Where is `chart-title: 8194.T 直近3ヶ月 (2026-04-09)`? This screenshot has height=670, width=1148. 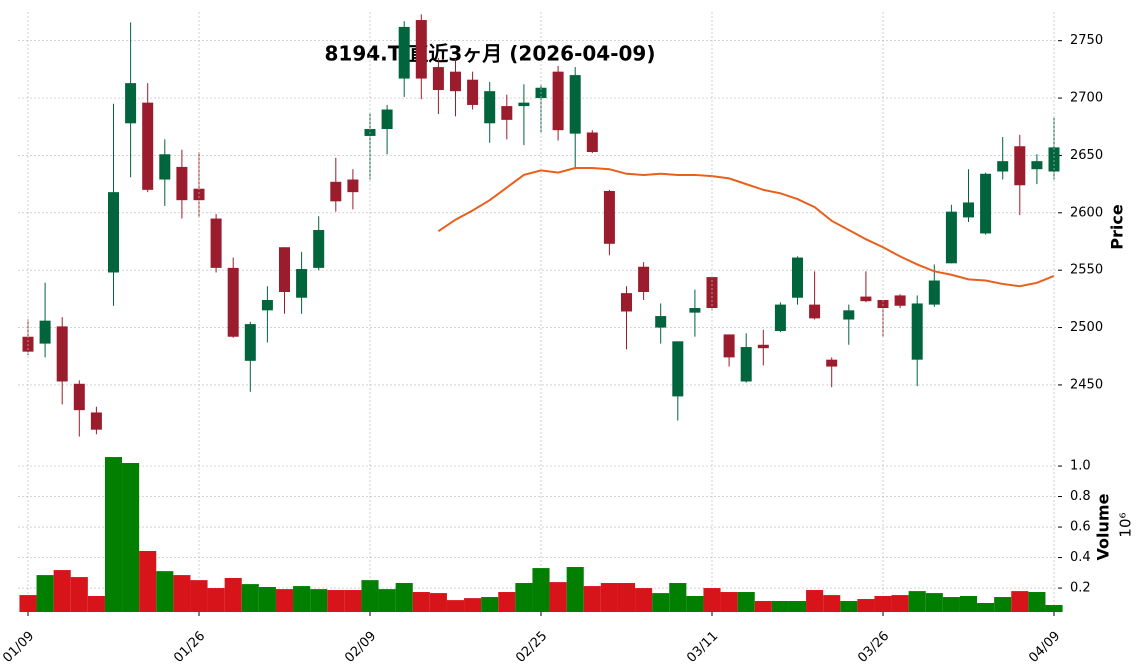
chart-title: 8194.T 直近3ヶ月 (2026-04-09) is located at coordinates (490, 54).